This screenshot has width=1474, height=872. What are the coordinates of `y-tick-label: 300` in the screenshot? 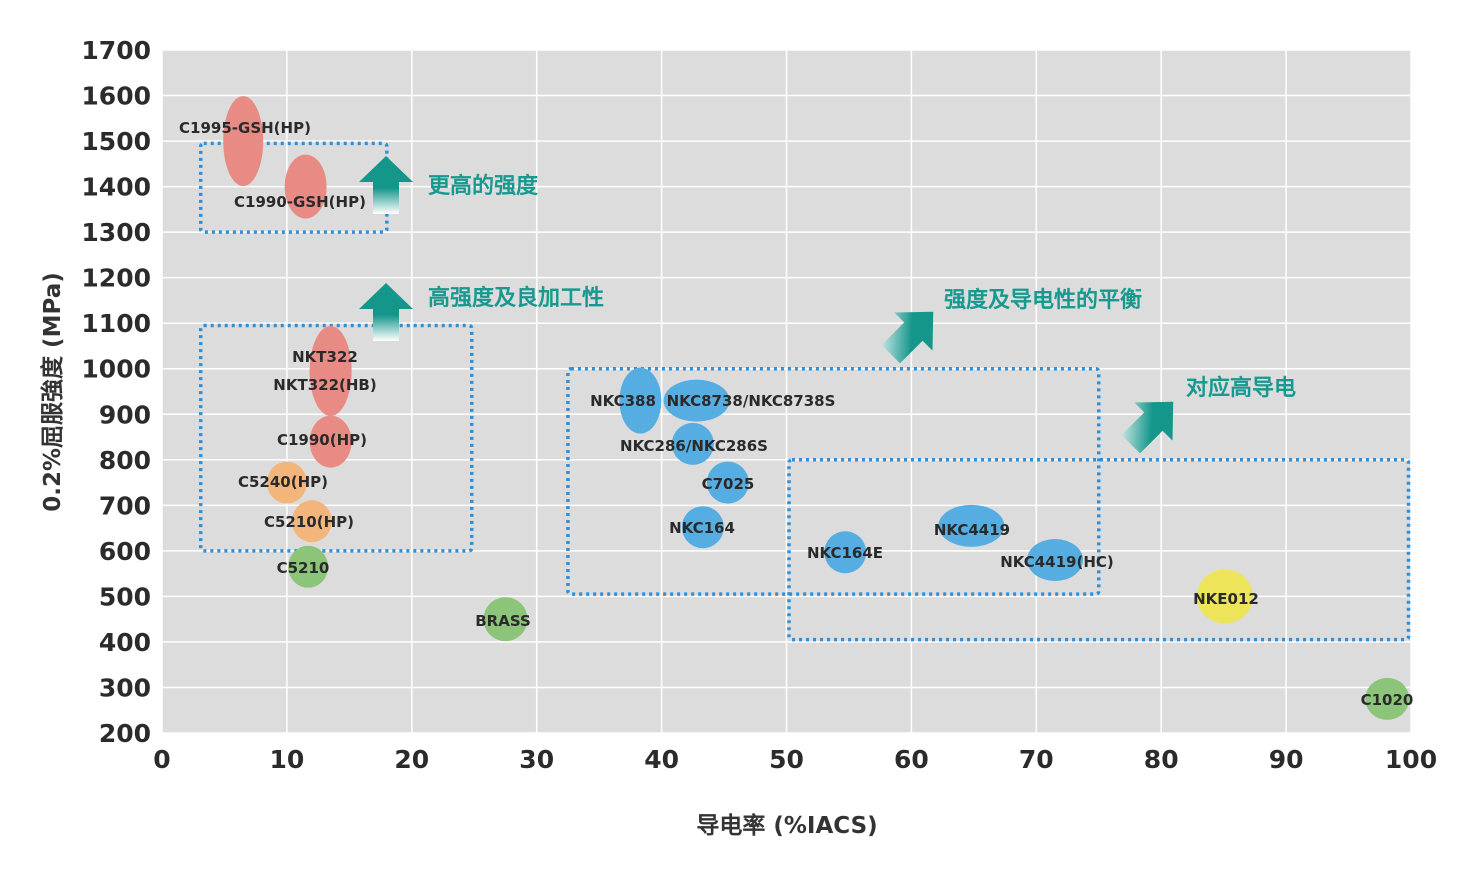 It's located at (125, 687).